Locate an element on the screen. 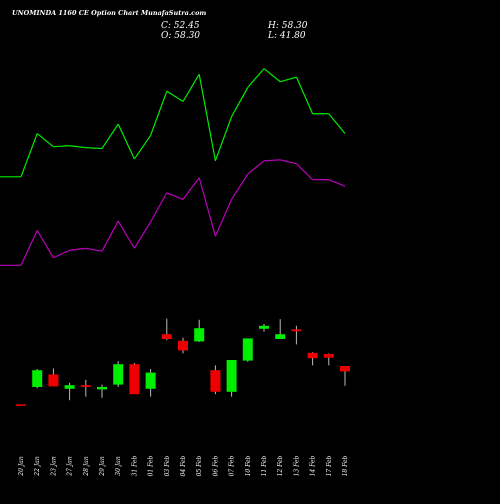 The image size is (500, 504). x-axis-label: 22 Jan is located at coordinates (37, 466).